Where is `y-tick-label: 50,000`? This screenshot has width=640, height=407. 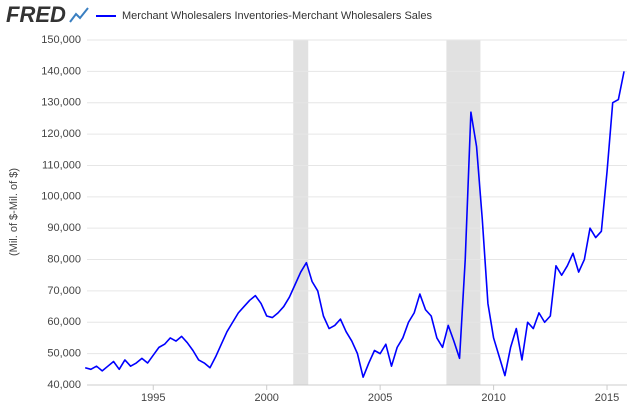
y-tick-label: 50,000 is located at coordinates (64, 354).